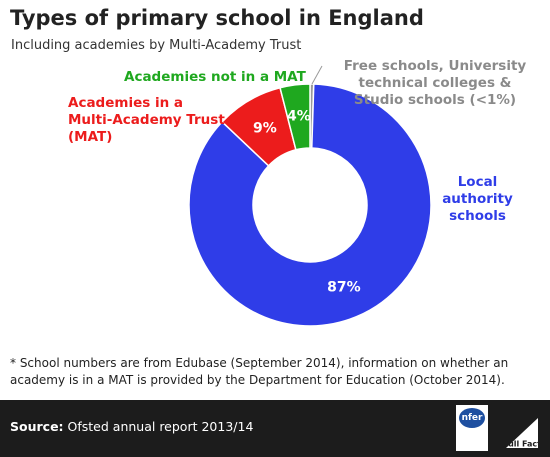 The width and height of the screenshot is (550, 457). Describe the element at coordinates (265, 128) in the screenshot. I see `value-label: 9%` at that location.